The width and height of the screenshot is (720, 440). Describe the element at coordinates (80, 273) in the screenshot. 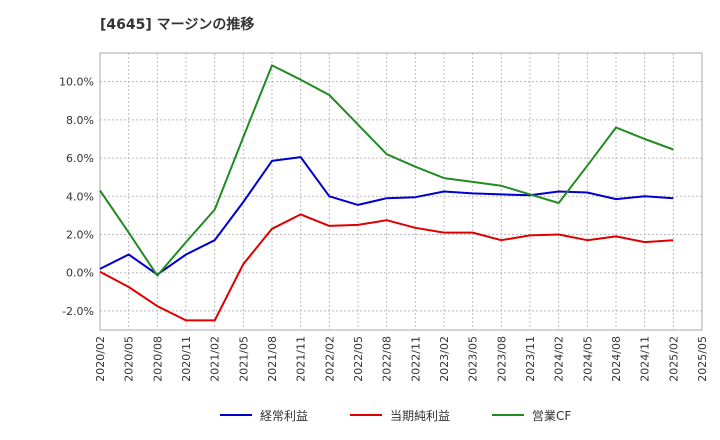

I see `y-tick-label: 0.0%` at that location.